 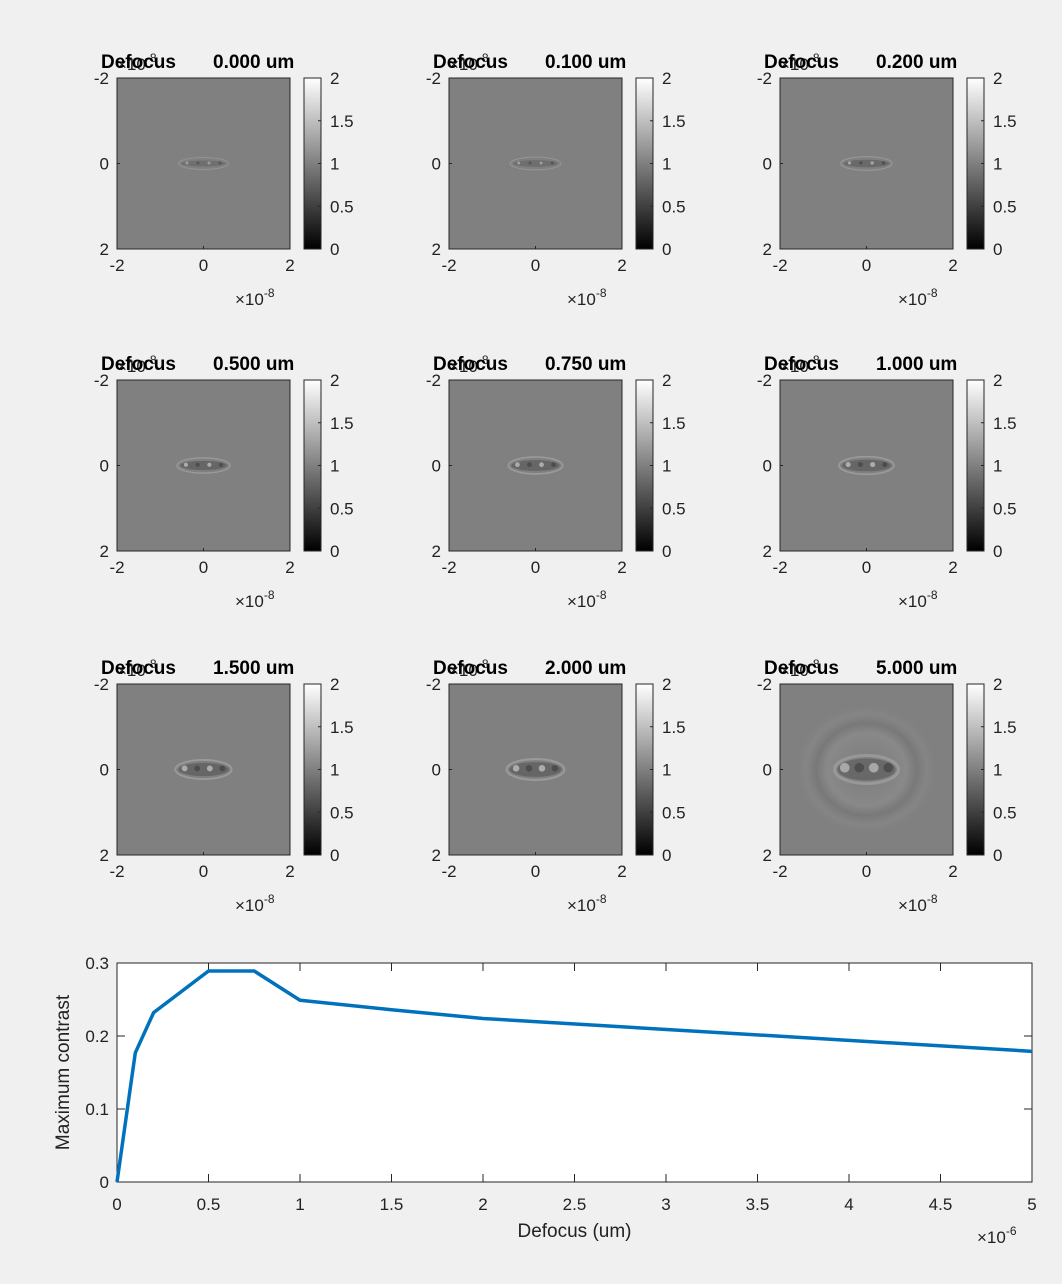 What do you see at coordinates (253, 364) in the screenshot?
I see `panel-title-value: 0.500 um` at bounding box center [253, 364].